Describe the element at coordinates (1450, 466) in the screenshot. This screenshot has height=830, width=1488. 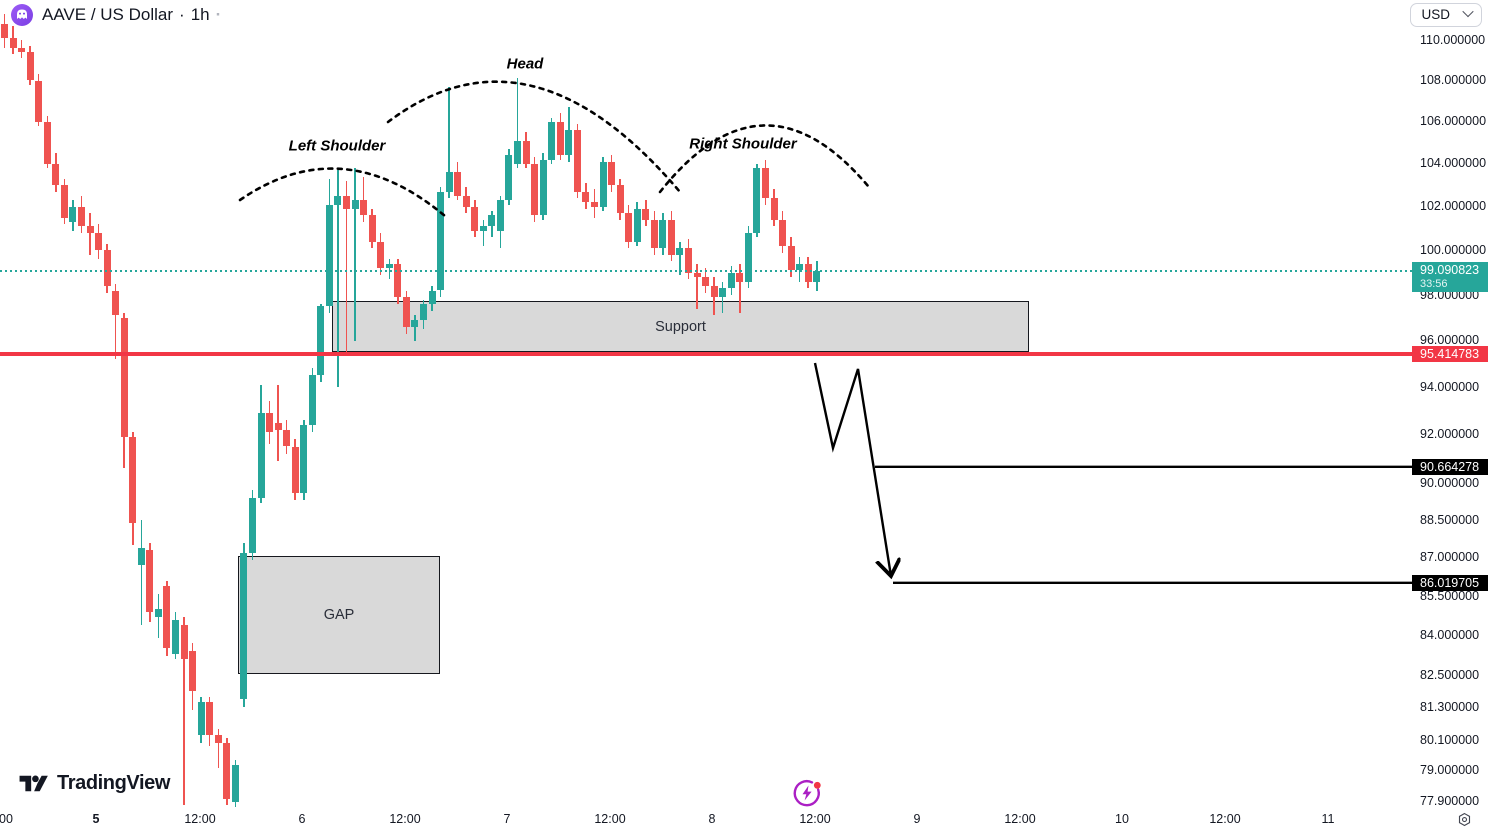
I see `price-level-badge: 90.664278` at that location.